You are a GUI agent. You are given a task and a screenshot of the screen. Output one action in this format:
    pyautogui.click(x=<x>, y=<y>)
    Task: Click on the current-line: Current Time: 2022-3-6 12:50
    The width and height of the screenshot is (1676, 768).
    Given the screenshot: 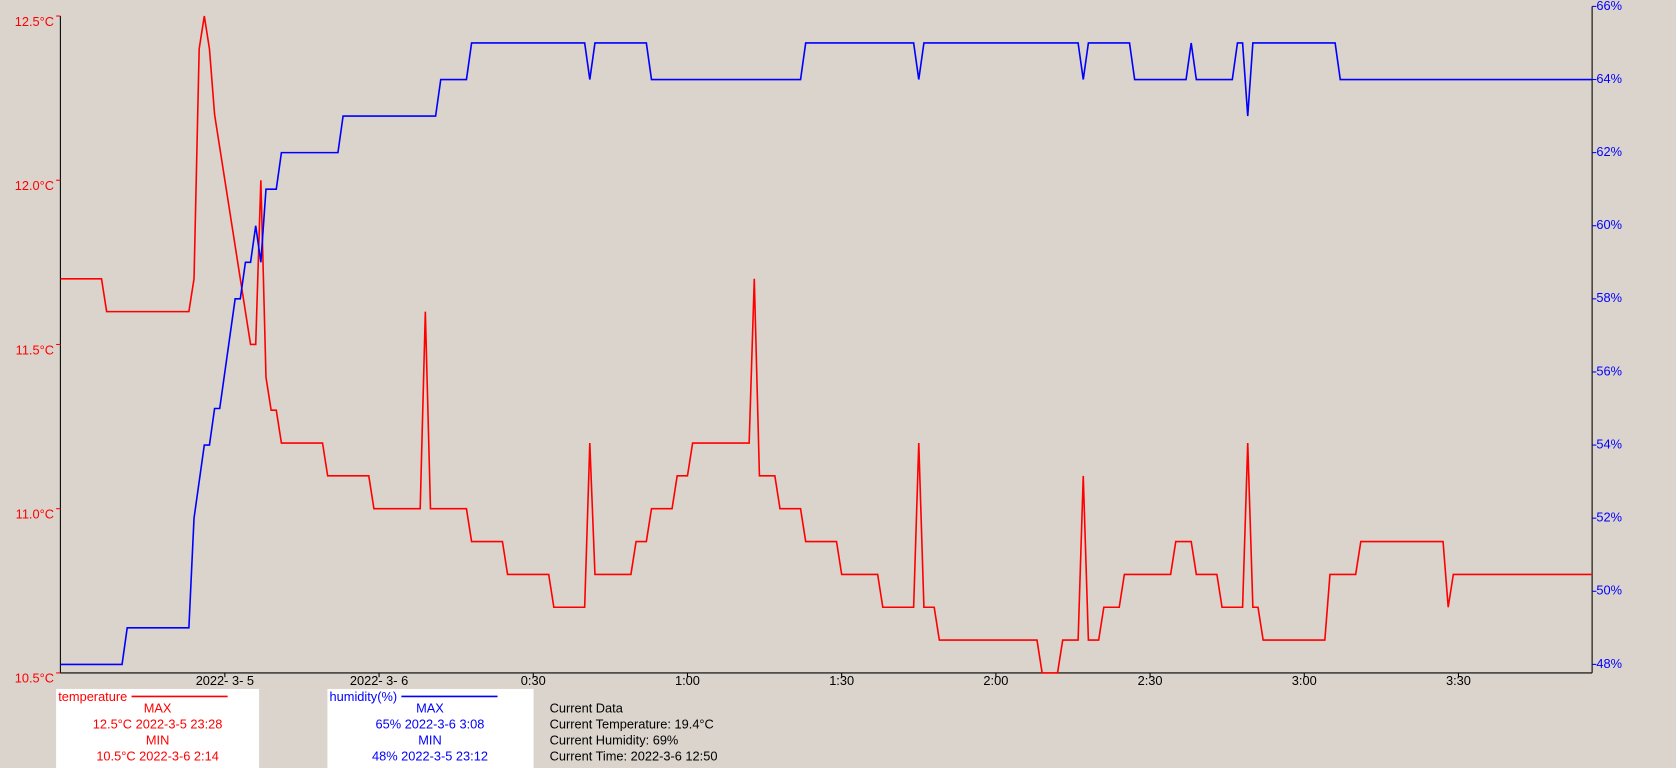 What is the action you would take?
    pyautogui.click(x=634, y=756)
    